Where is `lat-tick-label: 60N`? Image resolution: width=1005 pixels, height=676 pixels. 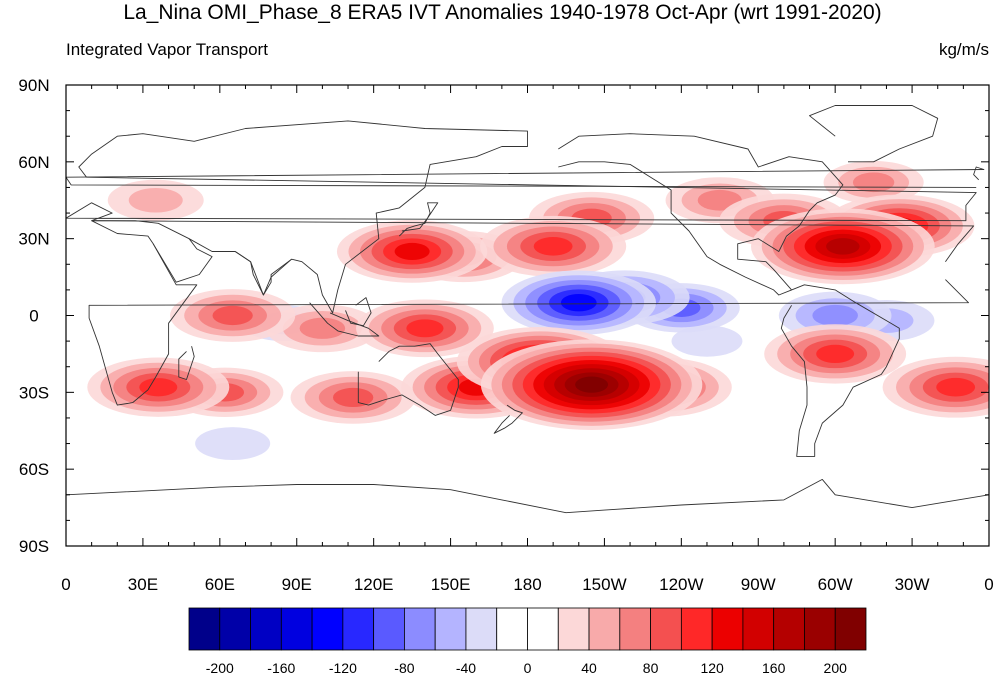 lat-tick-label: 60N is located at coordinates (33, 162).